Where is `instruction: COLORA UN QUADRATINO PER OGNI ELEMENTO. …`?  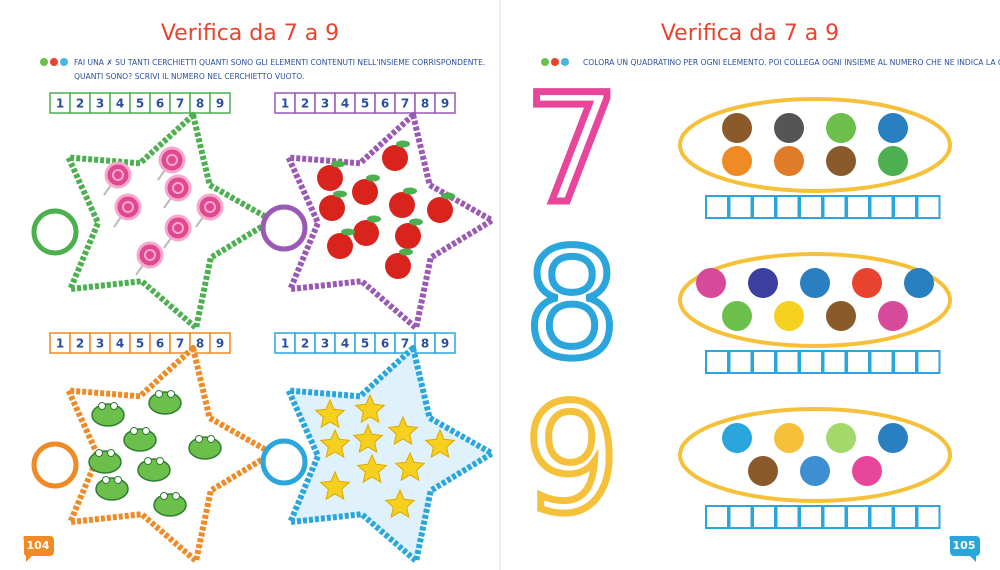
instruction: COLORA UN QUADRATINO PER OGNI ELEMENTO. … is located at coordinates (791, 62).